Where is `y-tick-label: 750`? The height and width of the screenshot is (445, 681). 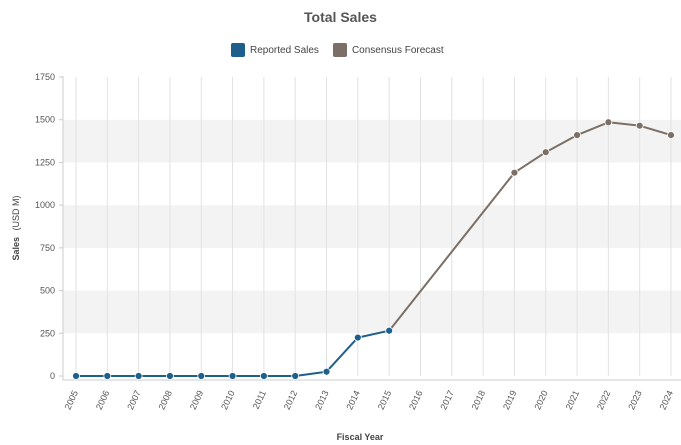
y-tick-label: 750 is located at coordinates (47, 248).